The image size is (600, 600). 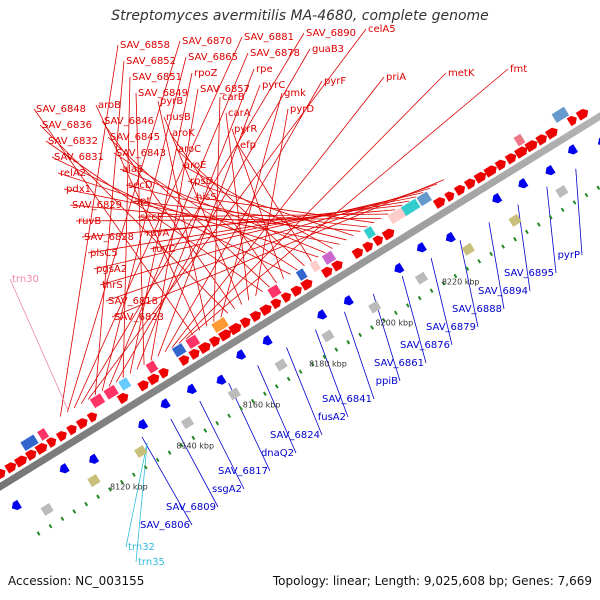 What do you see at coordinates (61, 109) in the screenshot?
I see `forward-gene-label: SAV_6848` at bounding box center [61, 109].